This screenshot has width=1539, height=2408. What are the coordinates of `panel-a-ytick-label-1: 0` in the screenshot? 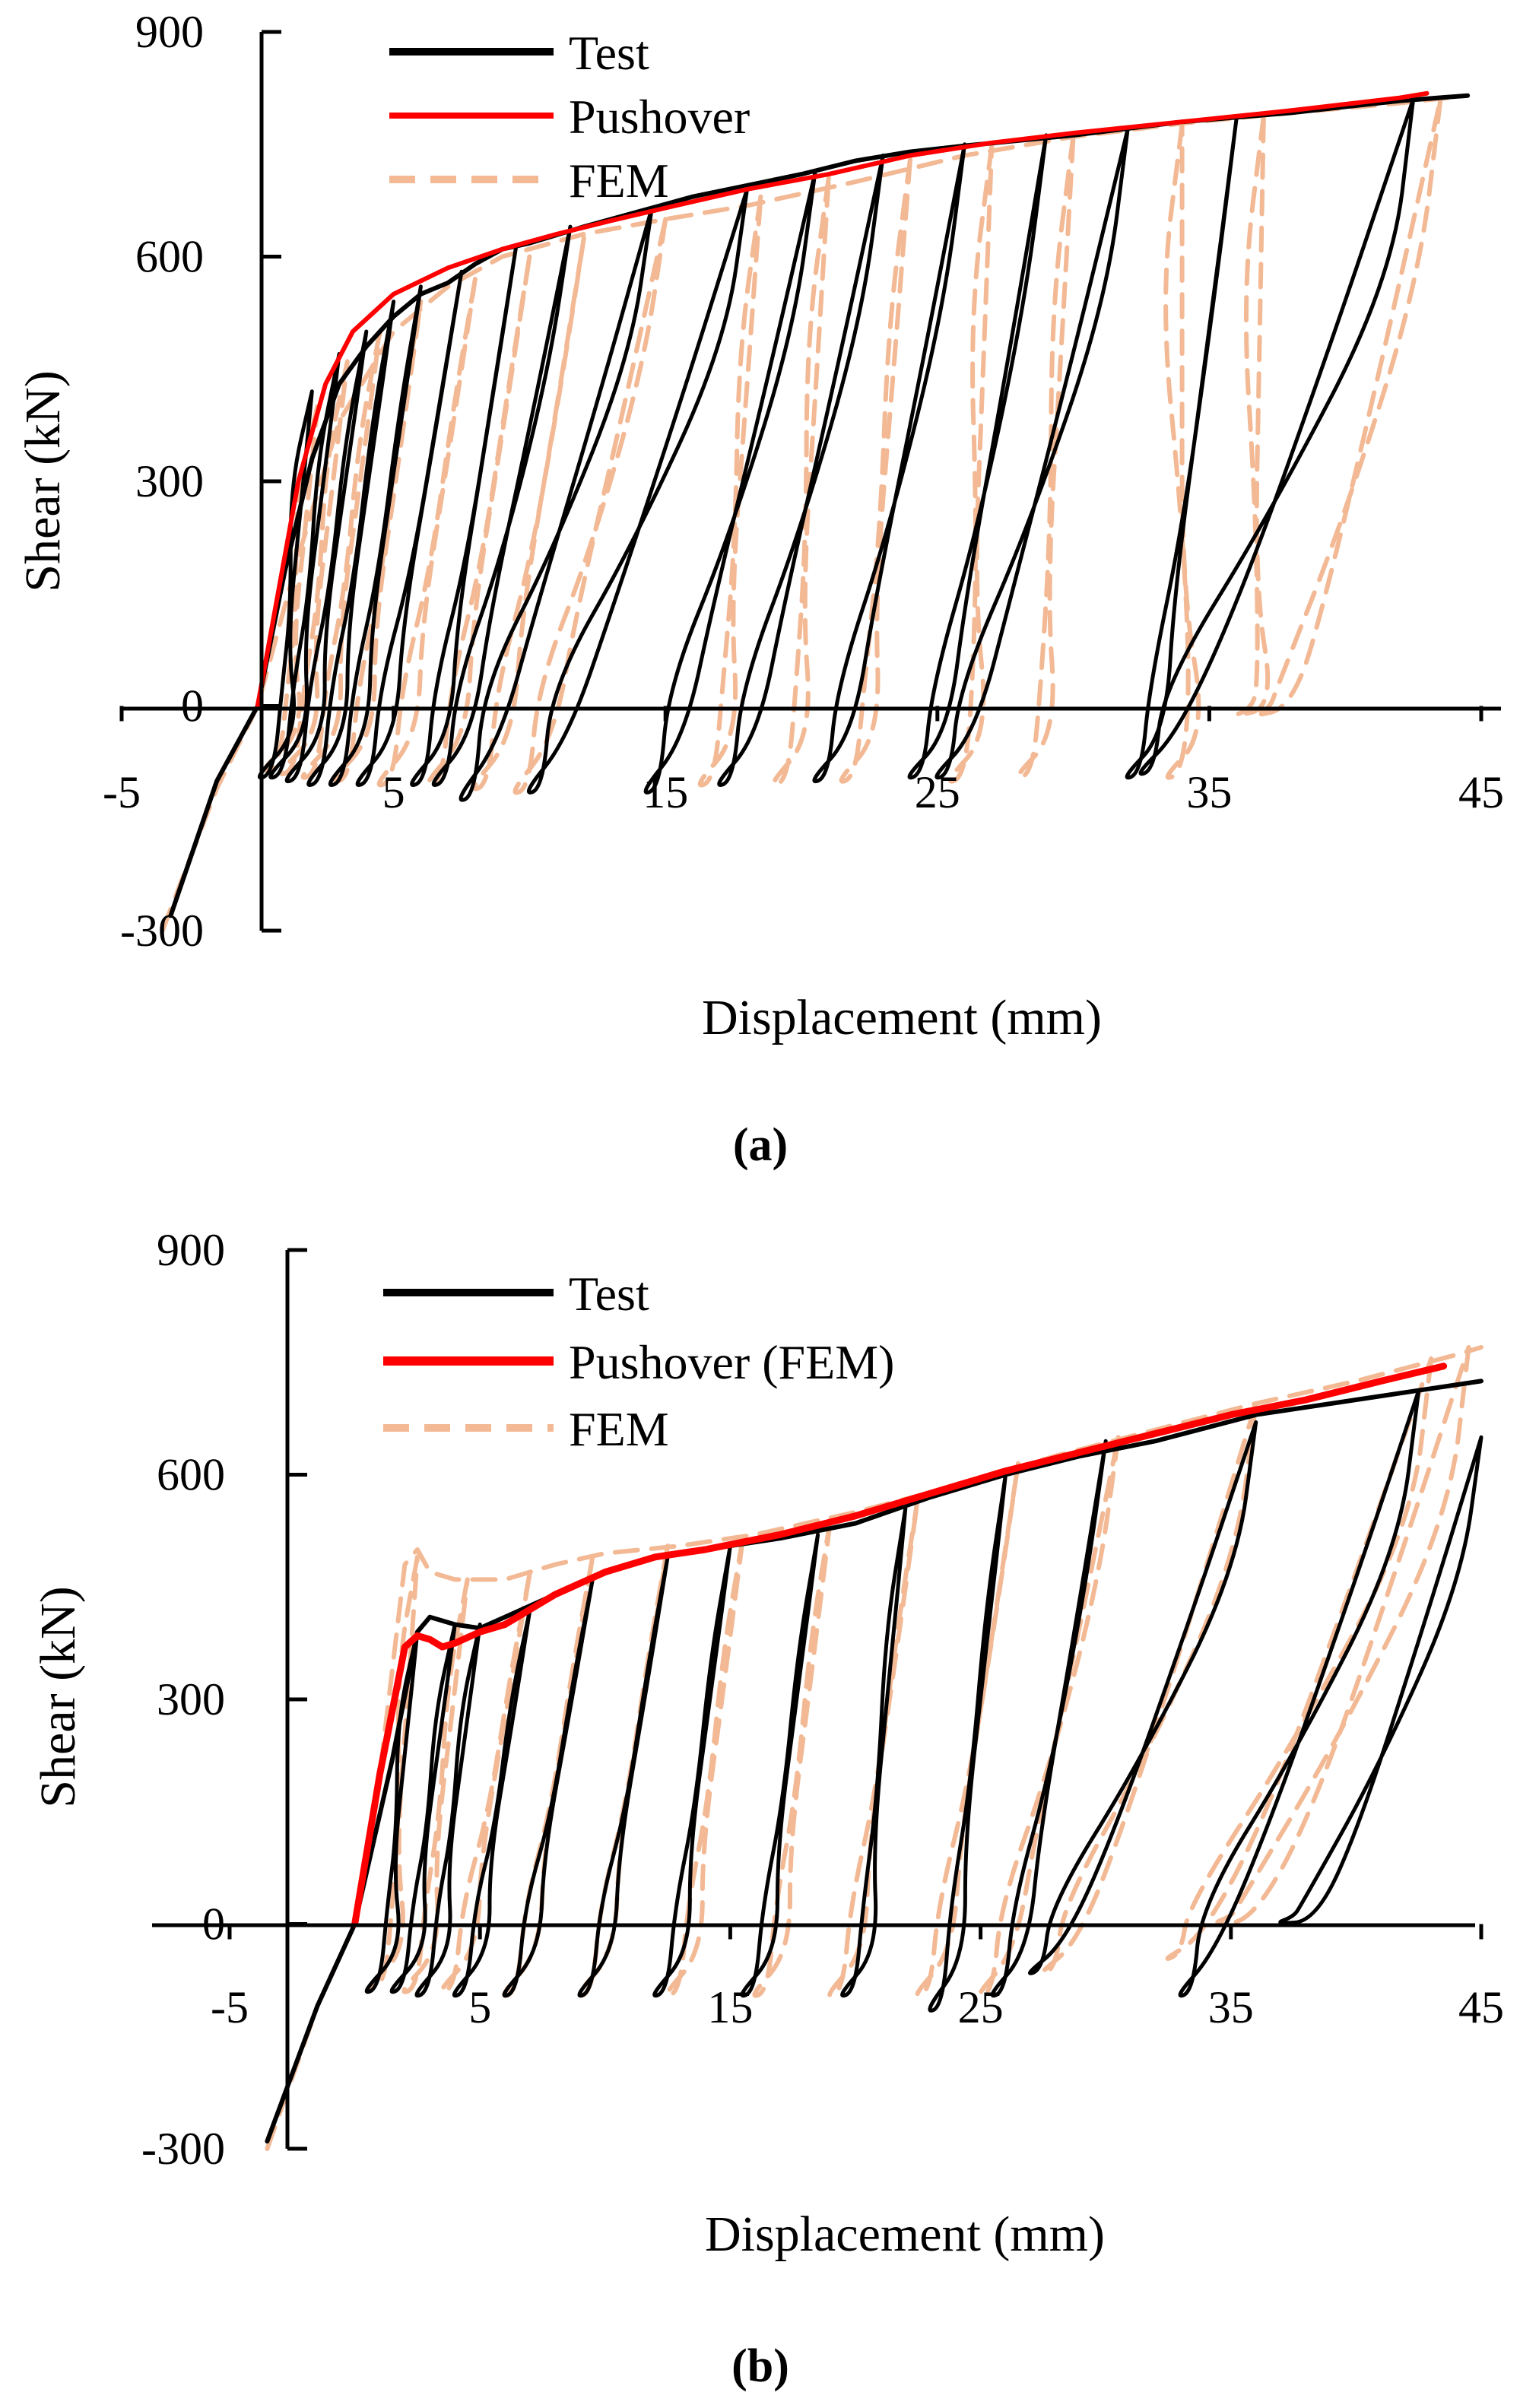 It's located at (192, 706).